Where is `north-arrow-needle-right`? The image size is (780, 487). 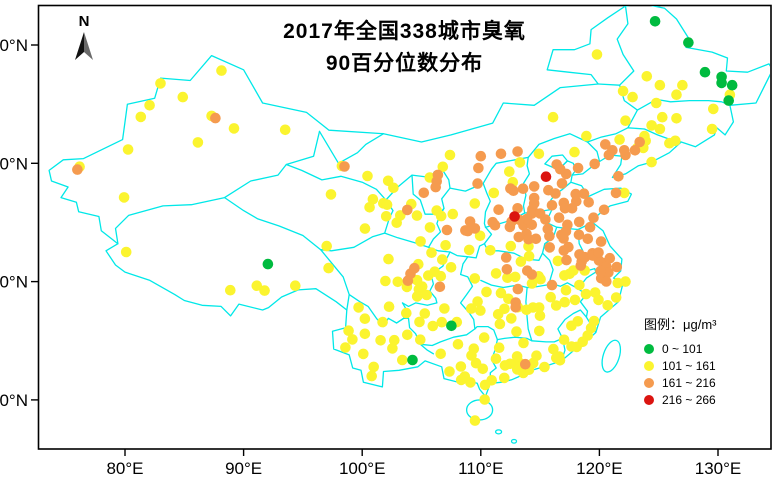 north-arrow-needle-right is located at coordinates (88, 46).